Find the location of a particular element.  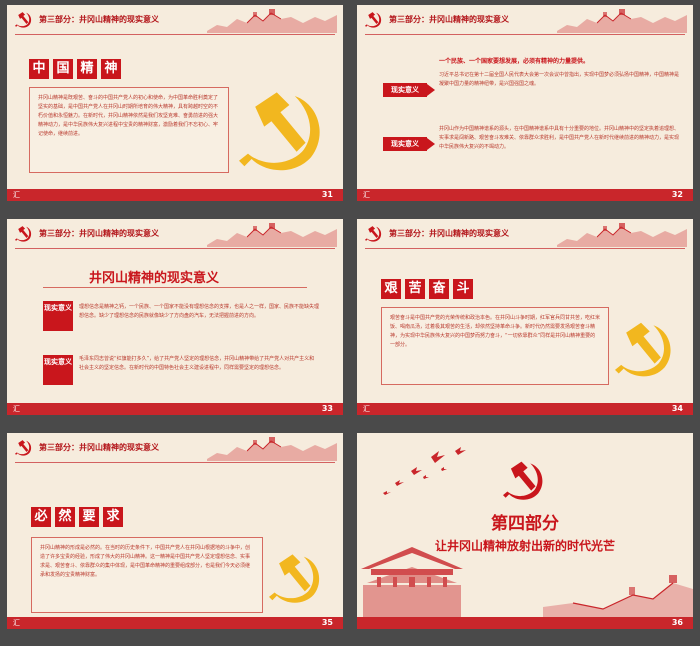

heading-char: 然 is located at coordinates (65, 517).